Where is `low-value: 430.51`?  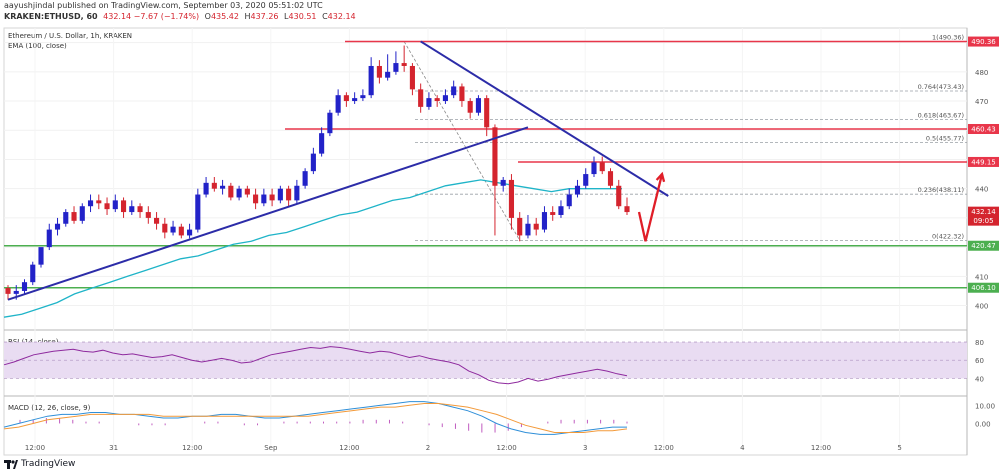 low-value: 430.51 is located at coordinates (302, 16).